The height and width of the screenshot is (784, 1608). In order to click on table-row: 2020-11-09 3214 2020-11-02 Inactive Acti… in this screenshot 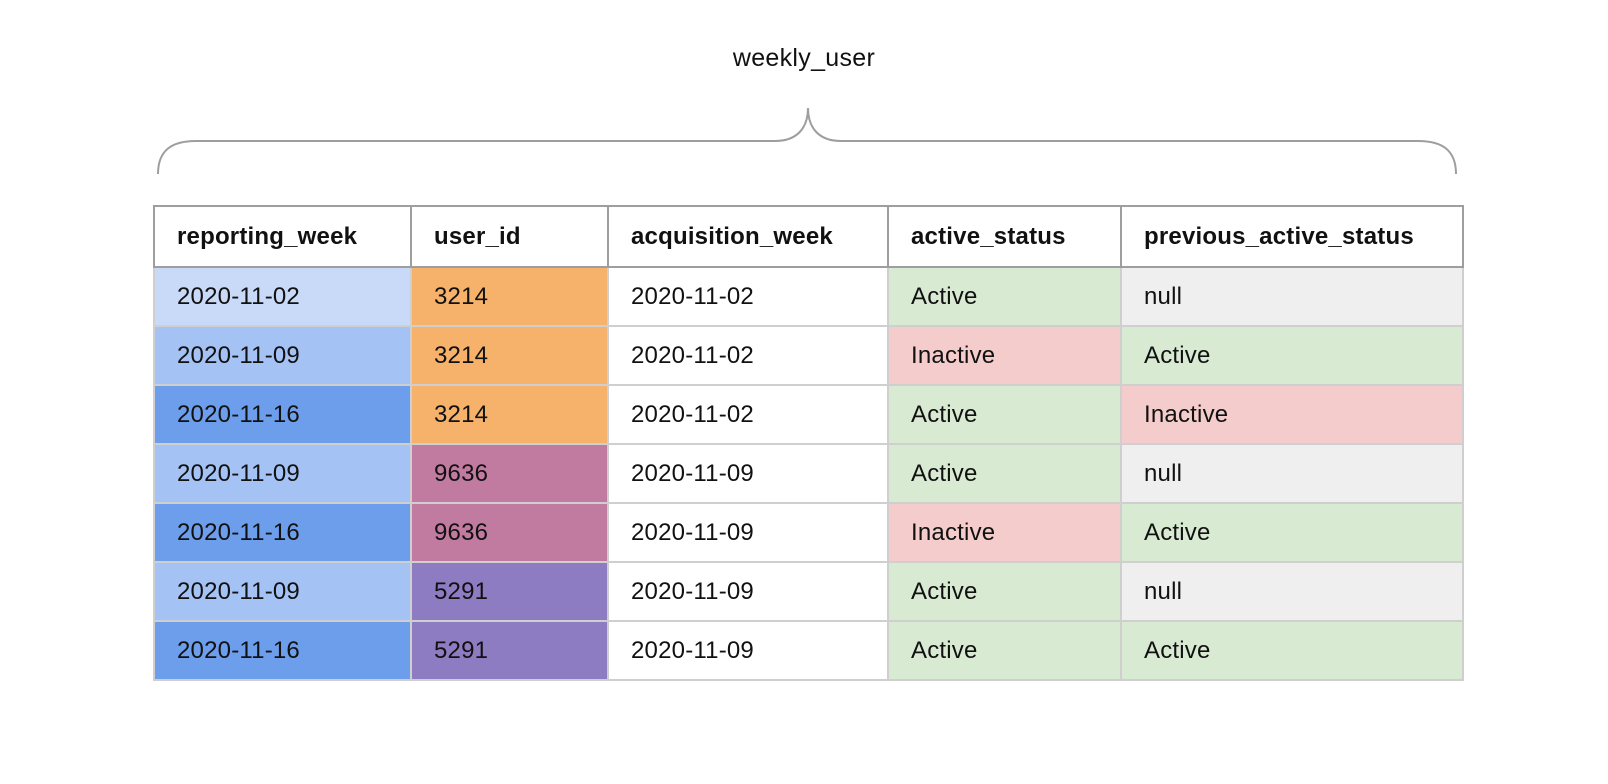, I will do `click(808, 355)`.